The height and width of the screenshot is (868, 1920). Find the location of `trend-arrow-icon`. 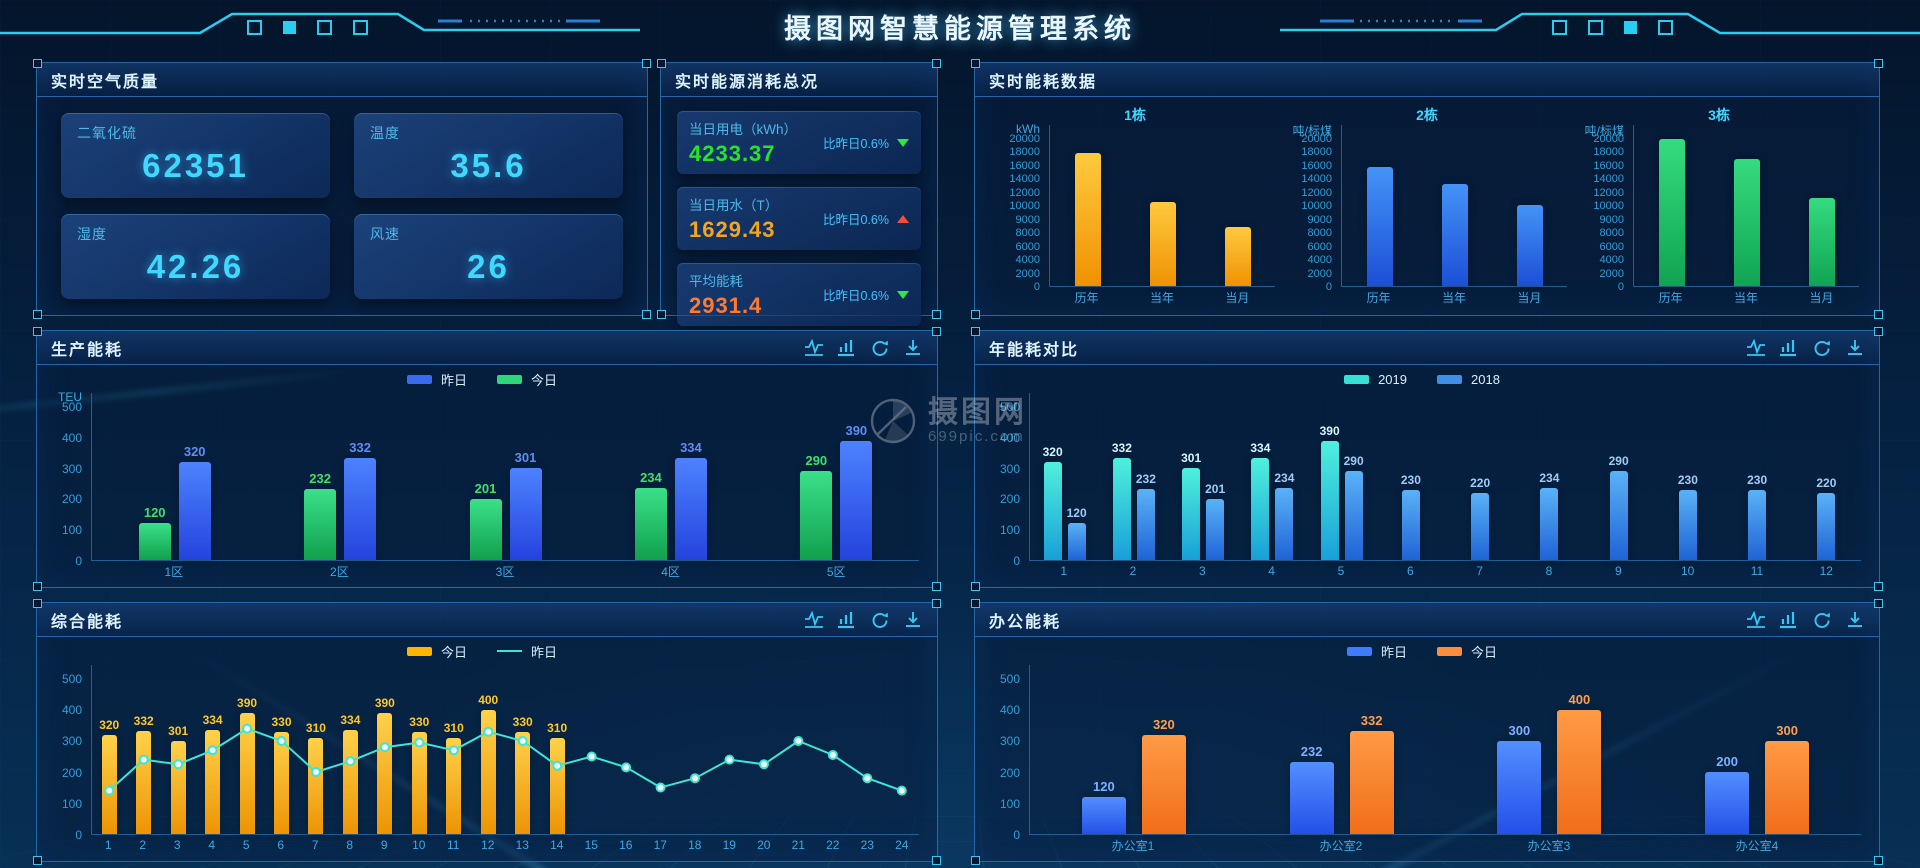

trend-arrow-icon is located at coordinates (903, 218).